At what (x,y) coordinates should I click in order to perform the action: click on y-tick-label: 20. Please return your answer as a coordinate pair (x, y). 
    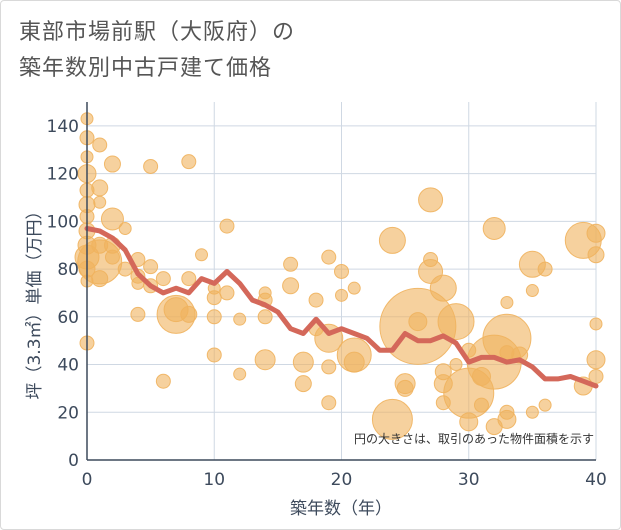
    Looking at the image, I should click on (68, 413).